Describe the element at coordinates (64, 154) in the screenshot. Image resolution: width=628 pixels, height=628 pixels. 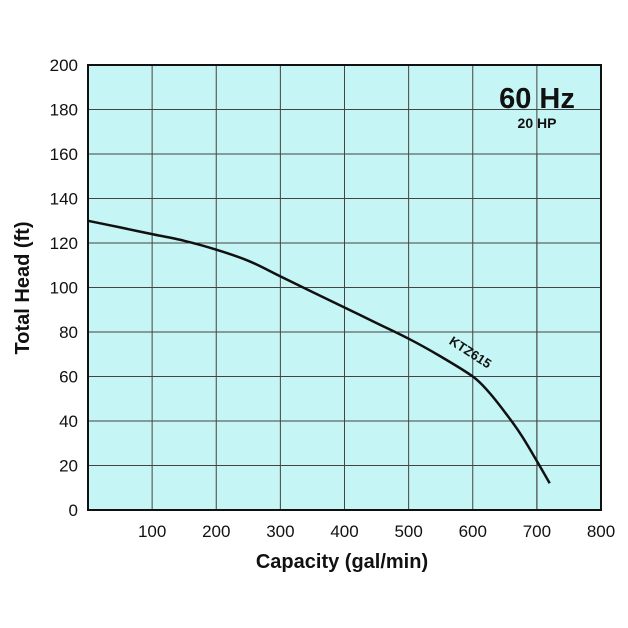
I see `y-tick-label: 160` at that location.